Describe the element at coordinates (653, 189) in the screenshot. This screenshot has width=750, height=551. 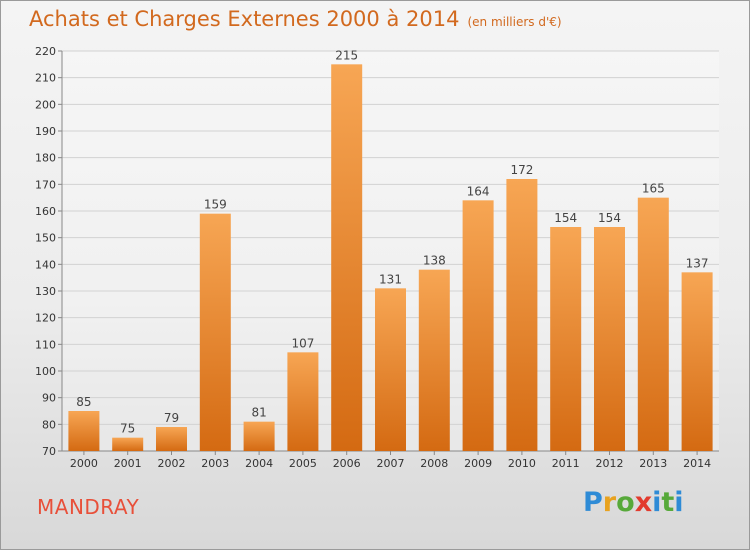
I see `value-label-2013: 165` at that location.